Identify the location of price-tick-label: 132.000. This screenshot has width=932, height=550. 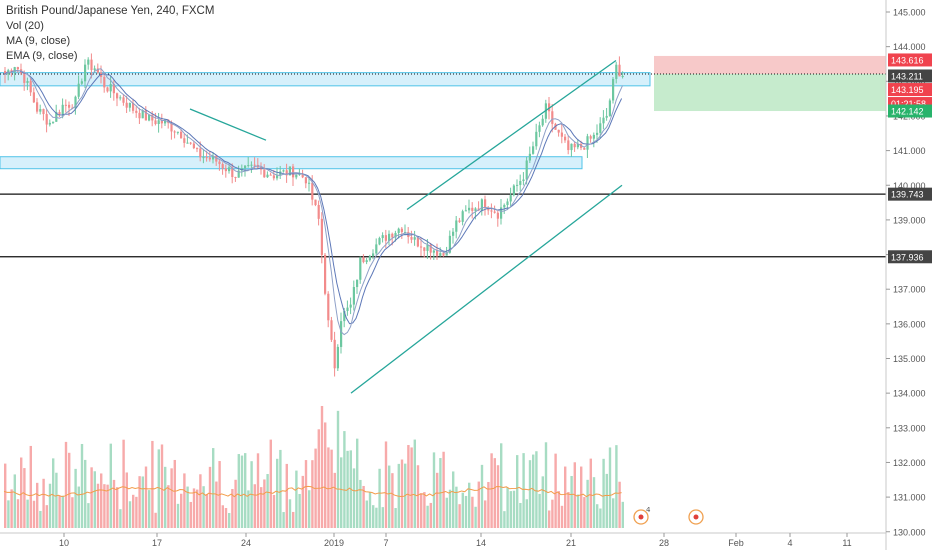
(909, 463).